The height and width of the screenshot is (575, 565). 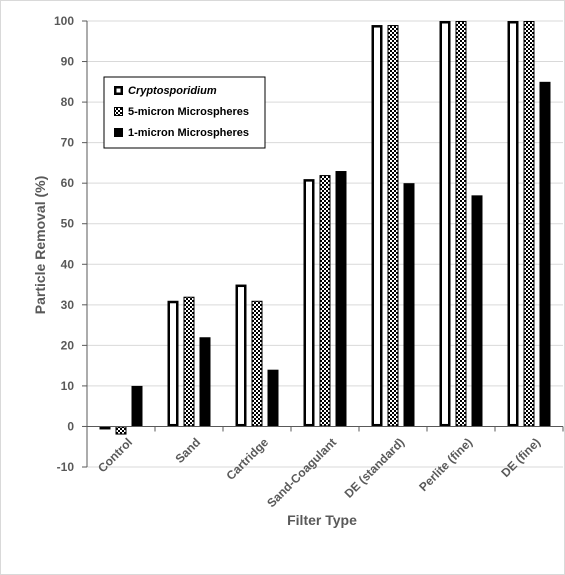 I want to click on legend-box, so click(x=184, y=112).